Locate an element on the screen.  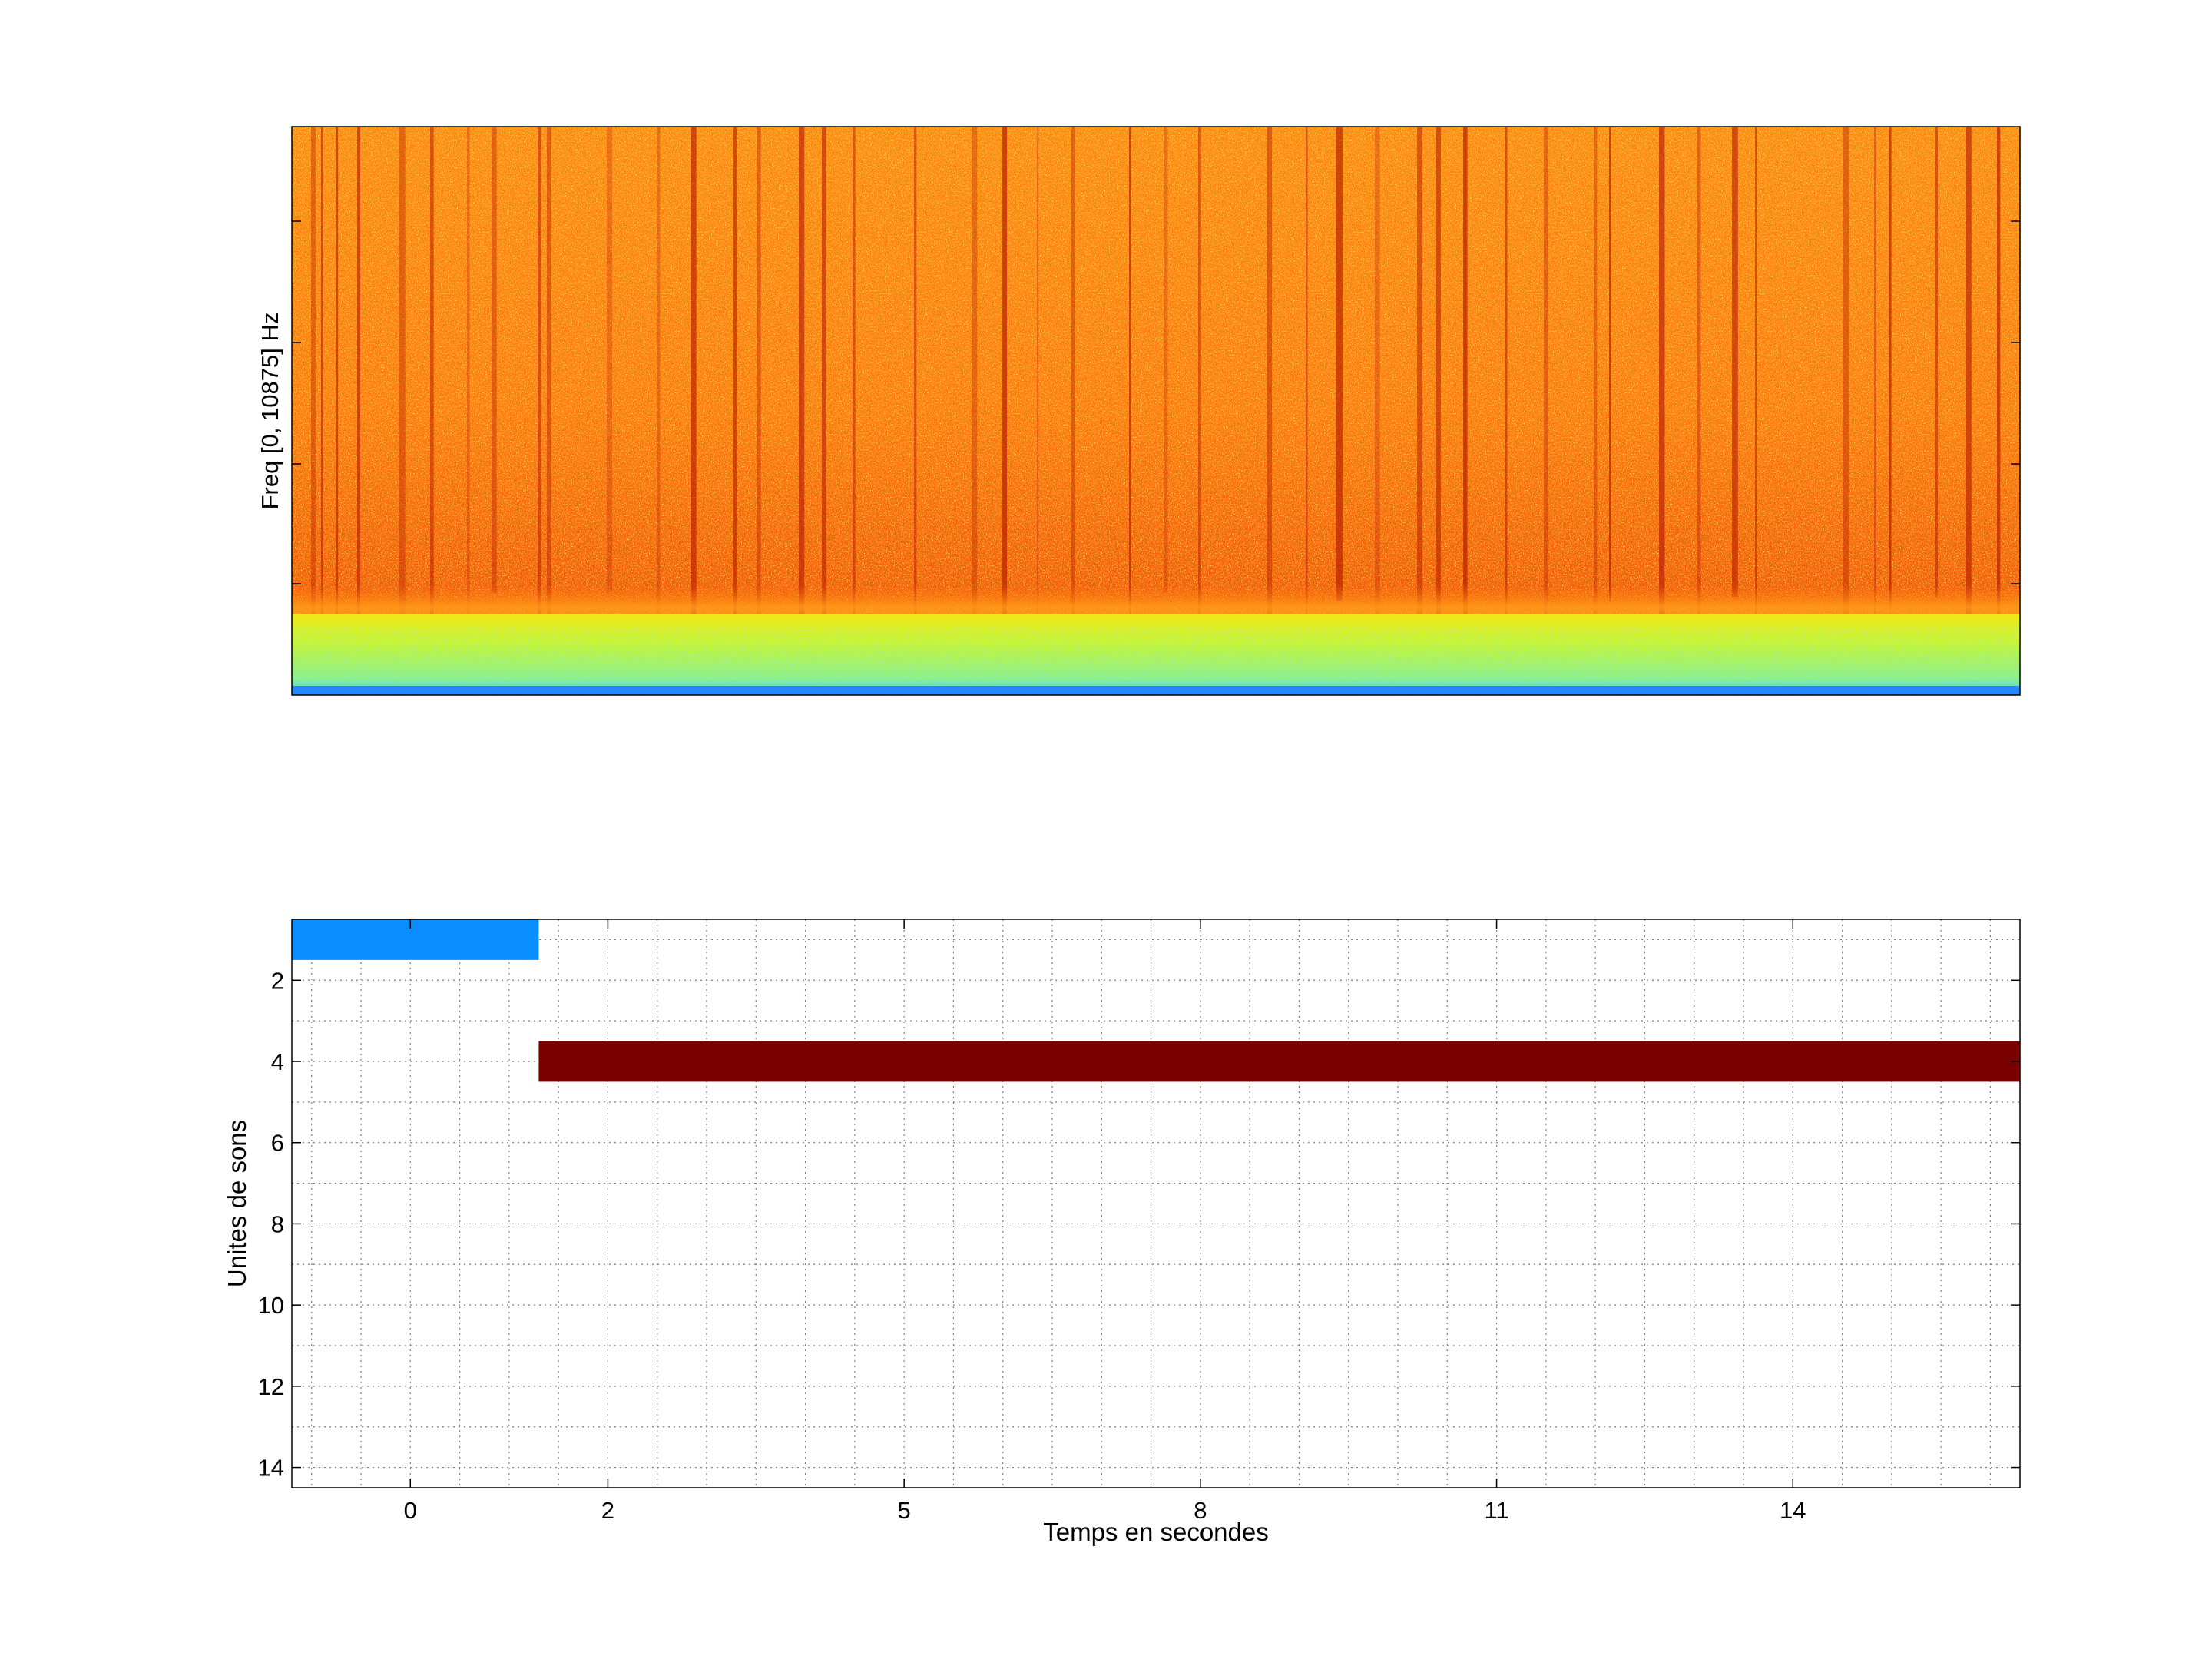
y-tick-label: 4 is located at coordinates (278, 1062).